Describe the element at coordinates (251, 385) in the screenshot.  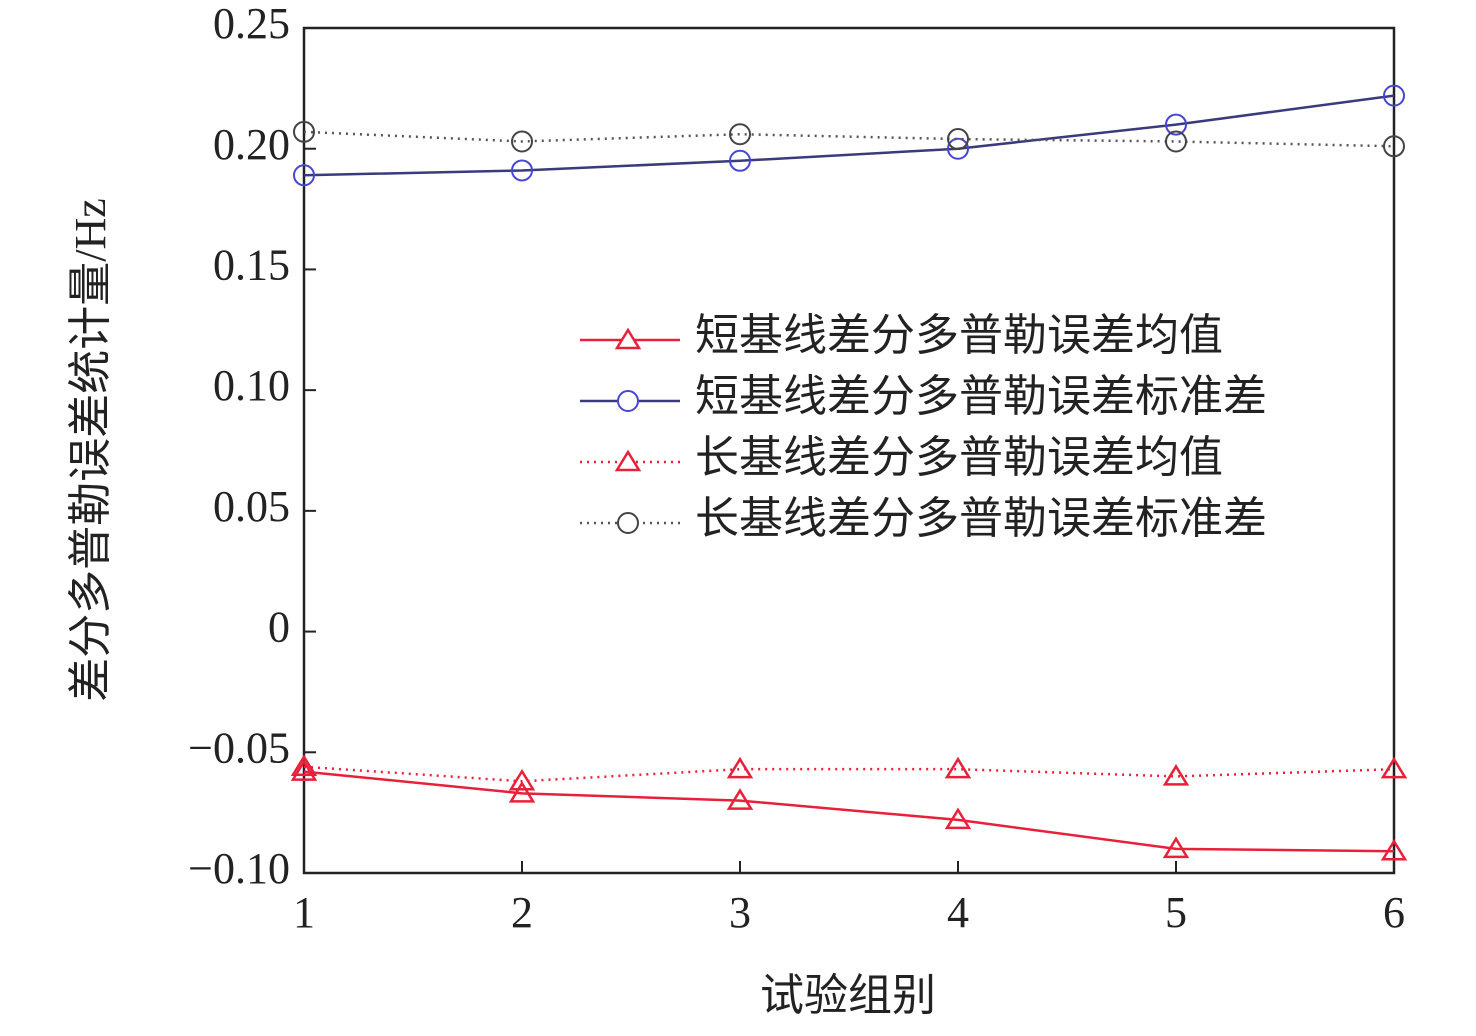
I see `y-tick-label: 0.10` at that location.